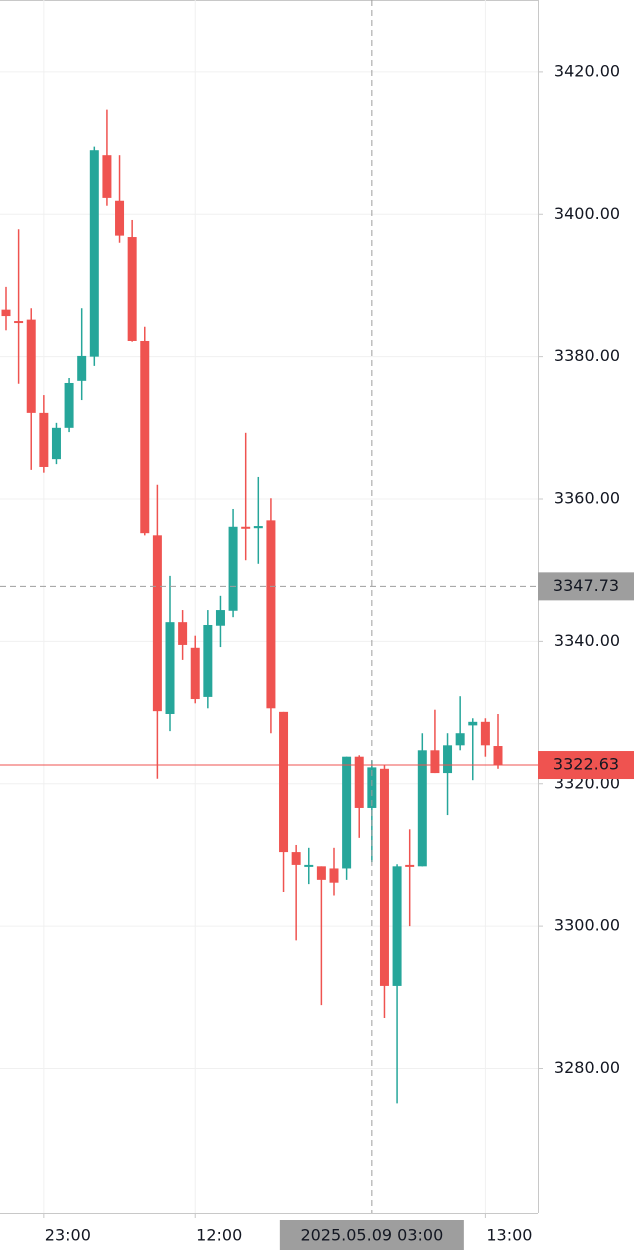 The image size is (636, 1255). I want to click on x-tick-label: 12:00, so click(219, 1235).